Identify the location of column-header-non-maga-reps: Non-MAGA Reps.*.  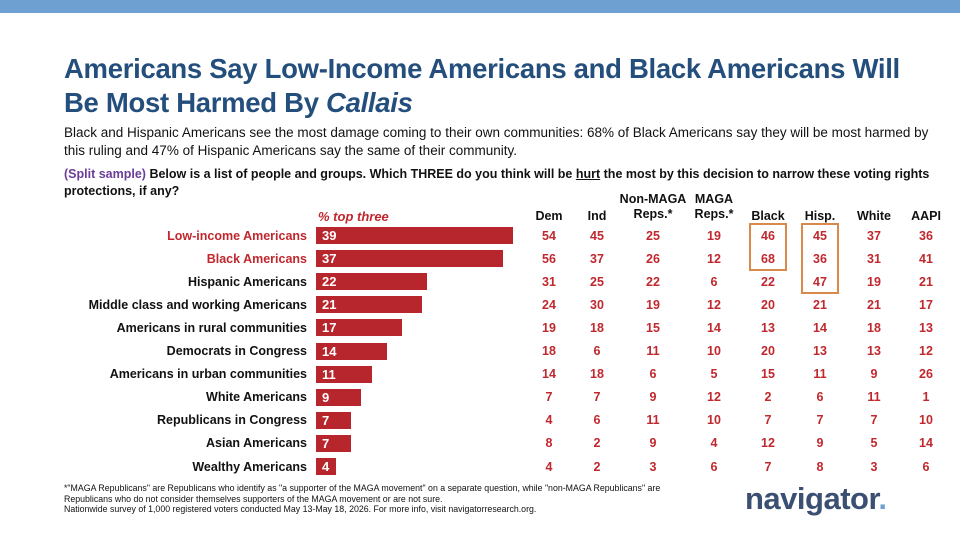
(653, 206).